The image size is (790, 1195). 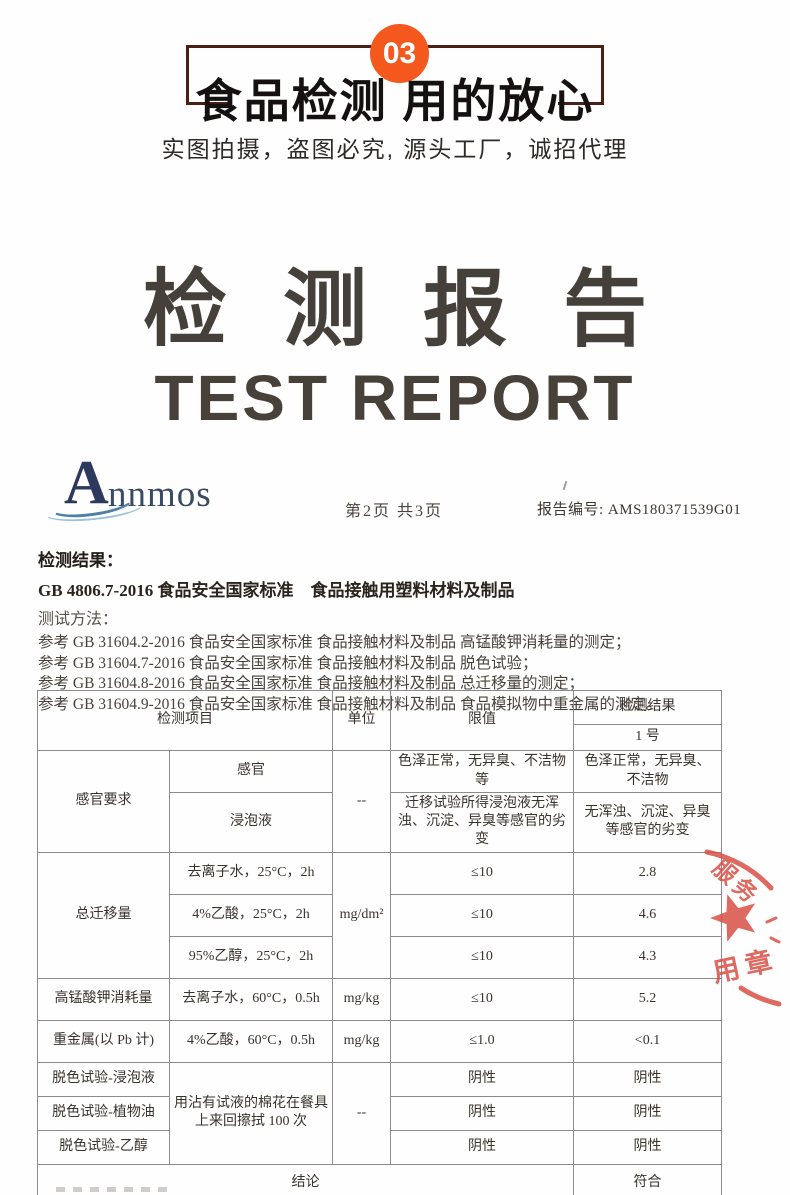 I want to click on cell-decolor-name: 脱色试验-乙醇, so click(x=103, y=1147).